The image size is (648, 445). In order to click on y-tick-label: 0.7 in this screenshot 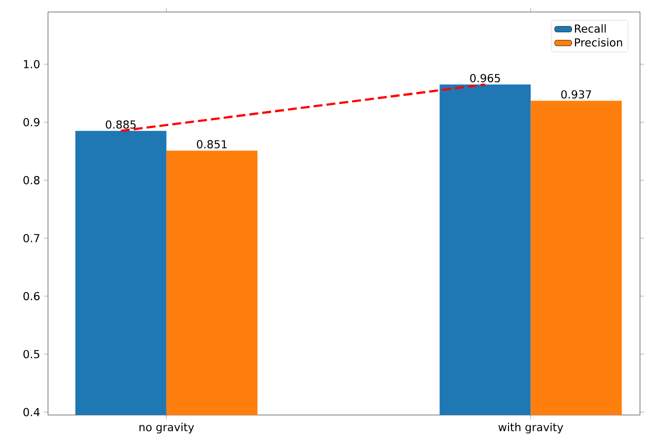, I will do `click(31, 238)`.